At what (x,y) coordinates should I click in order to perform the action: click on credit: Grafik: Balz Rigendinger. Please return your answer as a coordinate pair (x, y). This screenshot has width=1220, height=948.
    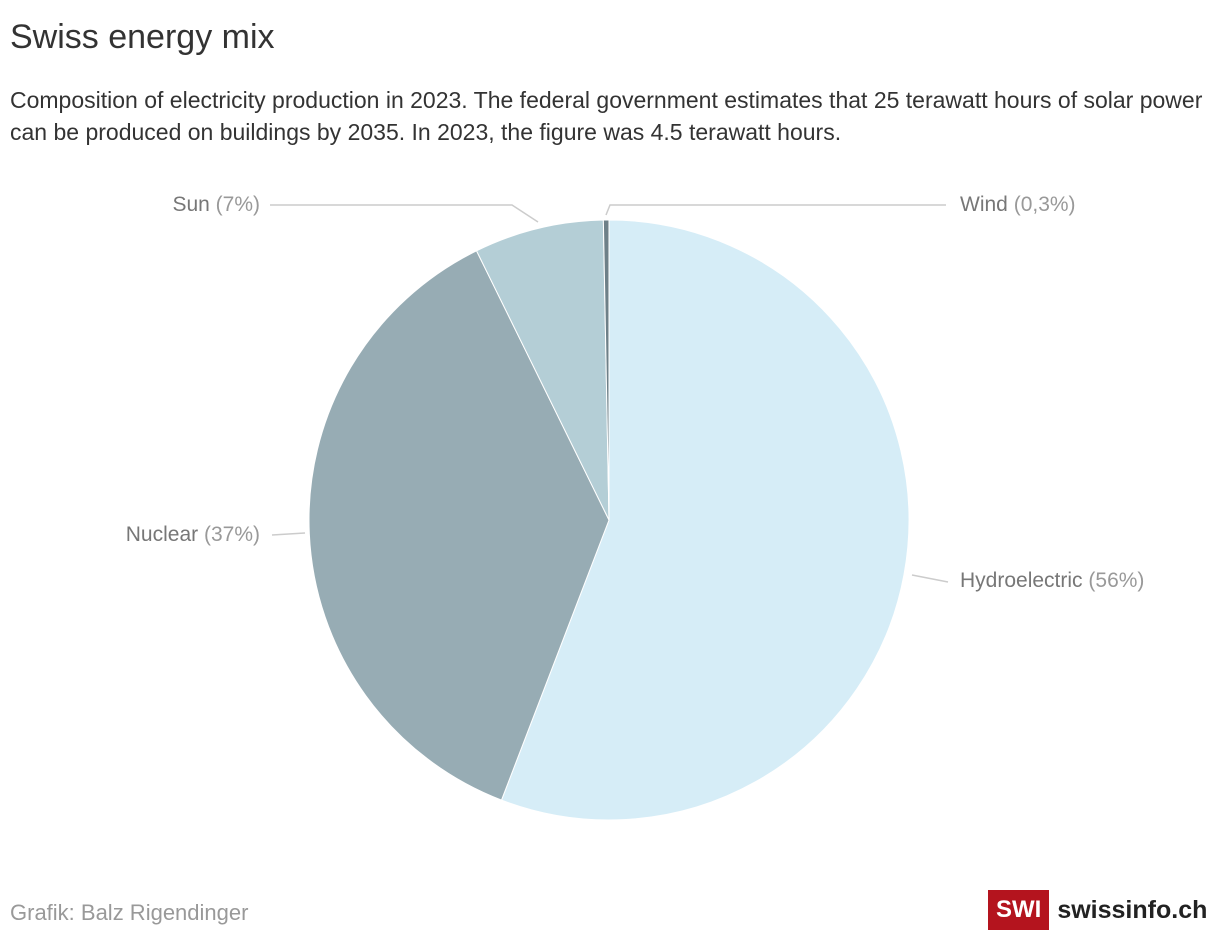
    Looking at the image, I should click on (129, 912).